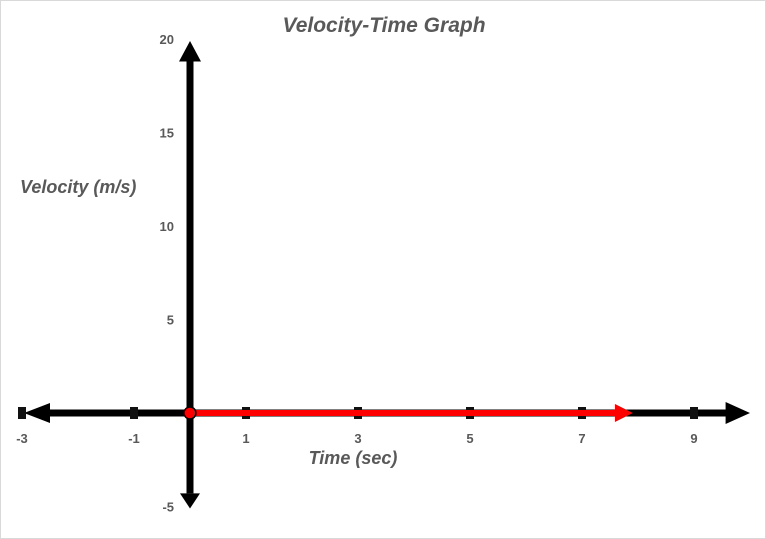 This screenshot has height=539, width=766. I want to click on y-axis-label: Velocity (m/s), so click(78, 187).